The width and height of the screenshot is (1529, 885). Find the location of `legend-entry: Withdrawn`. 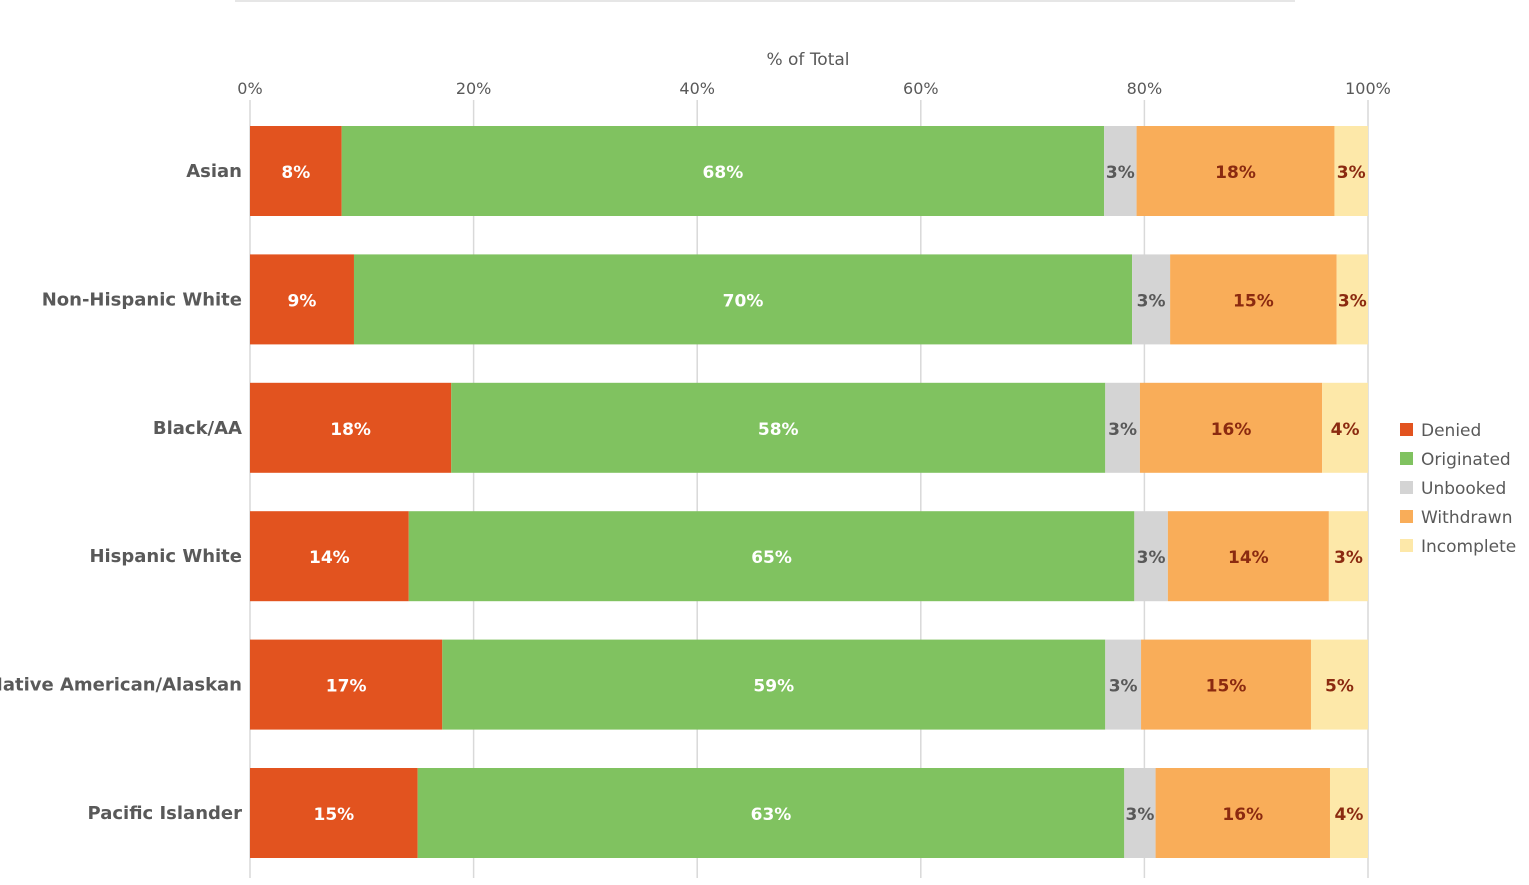

legend-entry: Withdrawn is located at coordinates (1466, 518).